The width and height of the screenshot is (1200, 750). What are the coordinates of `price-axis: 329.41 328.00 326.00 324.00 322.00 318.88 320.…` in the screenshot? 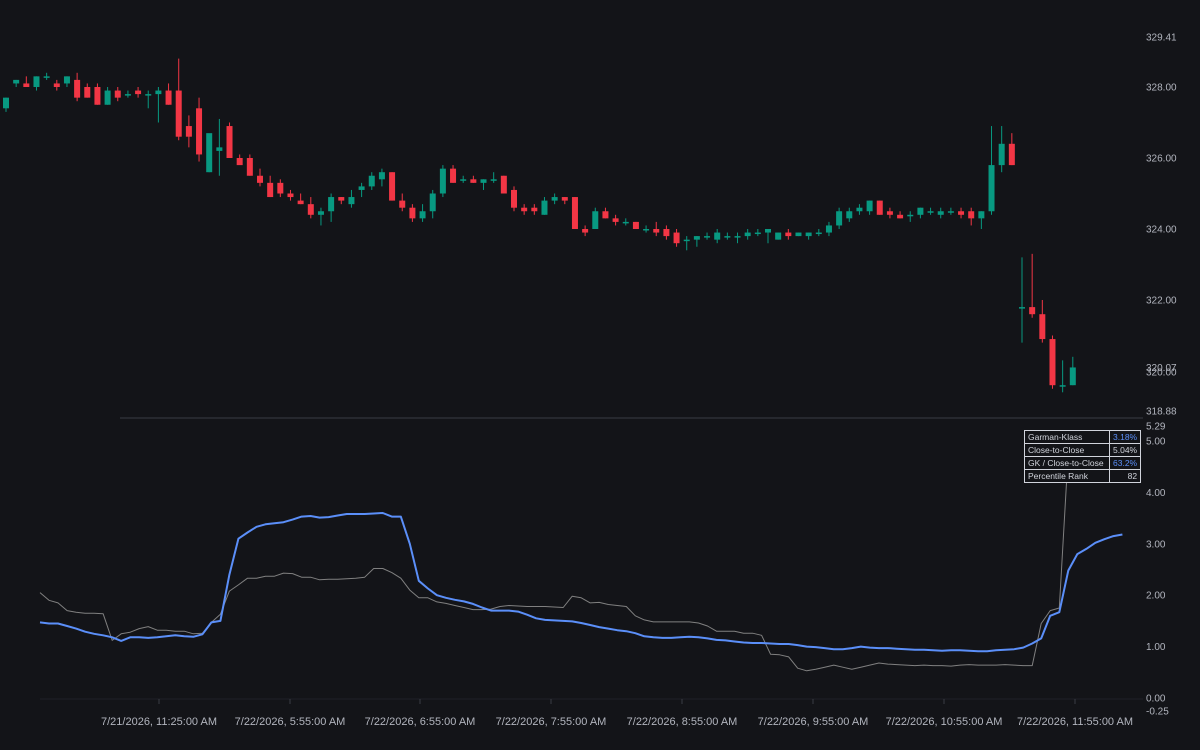 It's located at (1161, 224).